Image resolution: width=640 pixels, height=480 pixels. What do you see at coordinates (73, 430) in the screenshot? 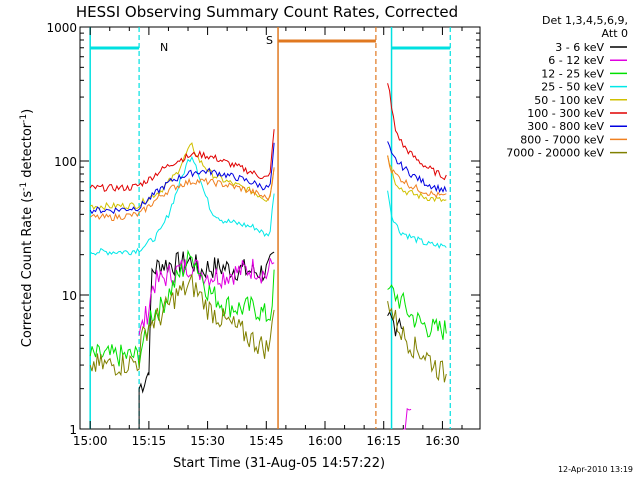
I see `y-tick-label-0: 1` at bounding box center [73, 430].